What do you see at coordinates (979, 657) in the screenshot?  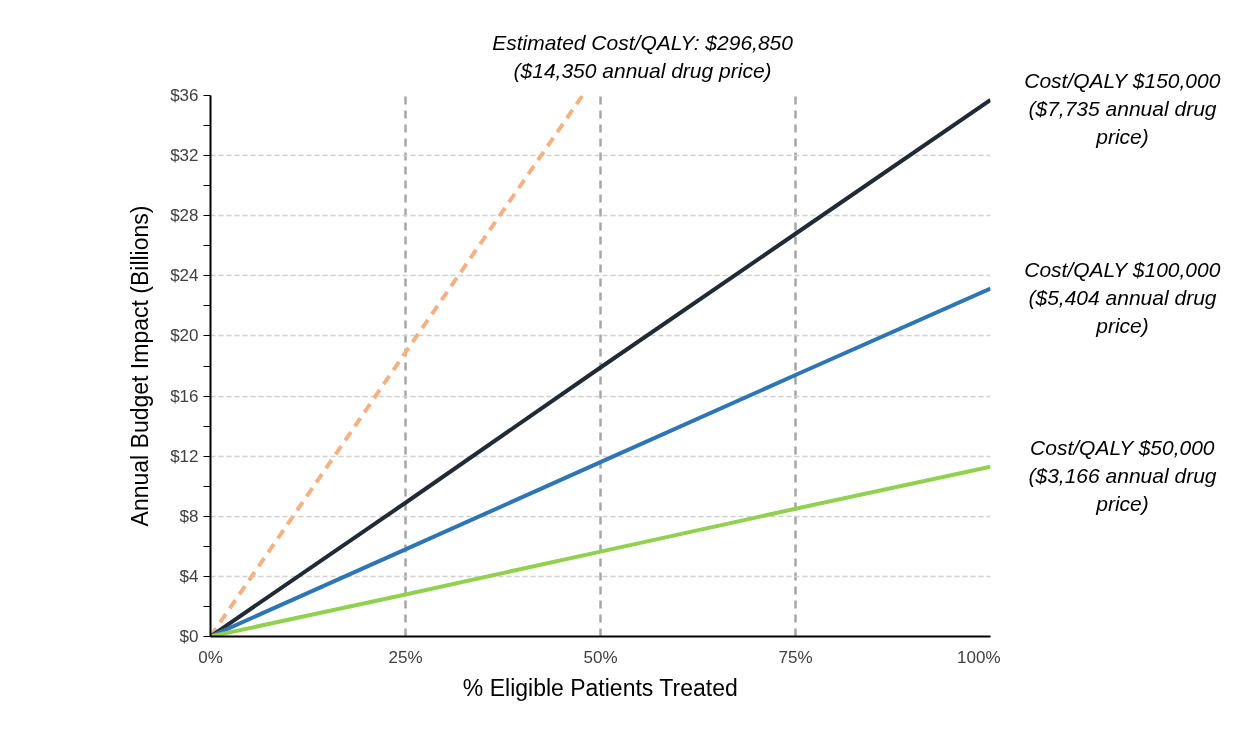 I see `x-tick-label: 100%` at bounding box center [979, 657].